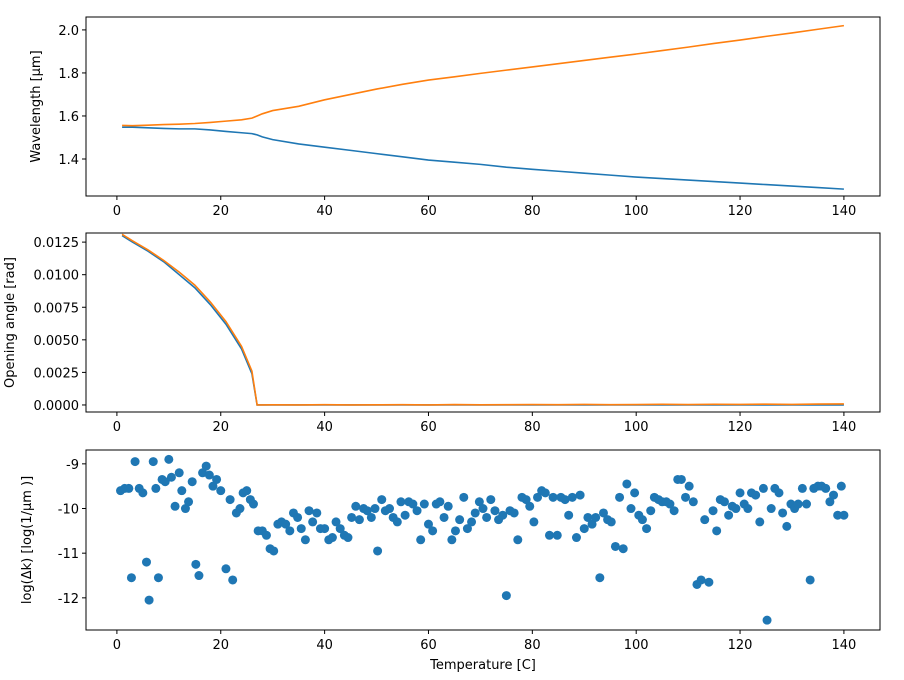 This screenshot has width=904, height=680. What do you see at coordinates (68, 117) in the screenshot?
I see `y-tick-label: 1.6` at bounding box center [68, 117].